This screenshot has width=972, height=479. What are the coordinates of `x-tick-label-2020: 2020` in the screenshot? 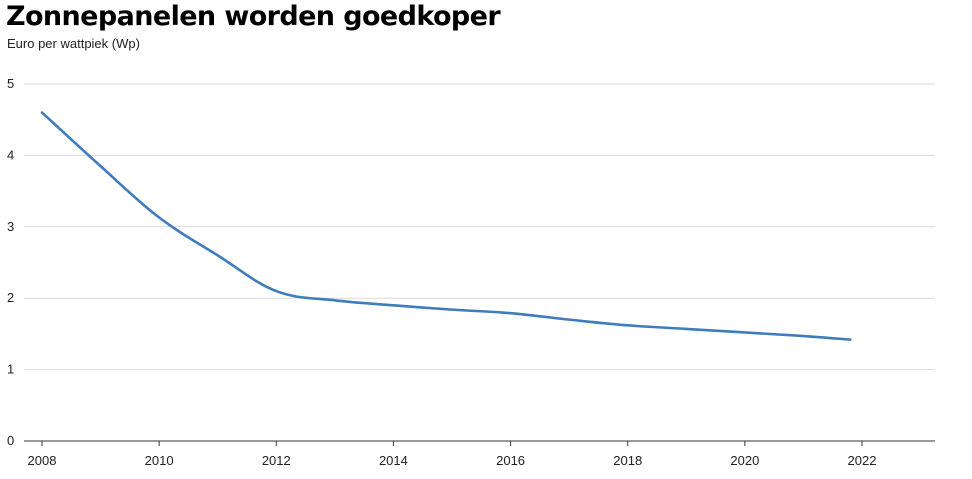 It's located at (744, 460).